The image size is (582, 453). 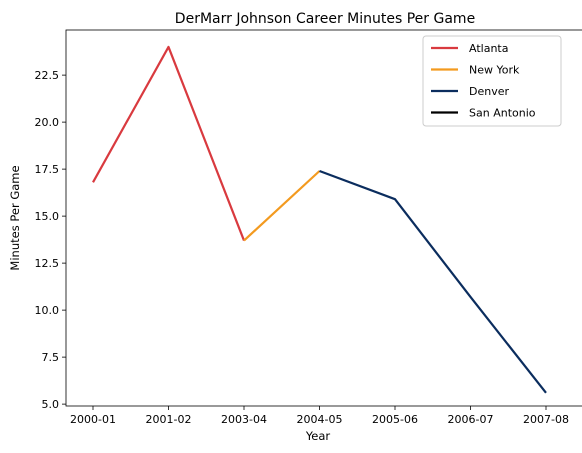 I want to click on y-tick-label: 22.5, so click(x=47, y=75).